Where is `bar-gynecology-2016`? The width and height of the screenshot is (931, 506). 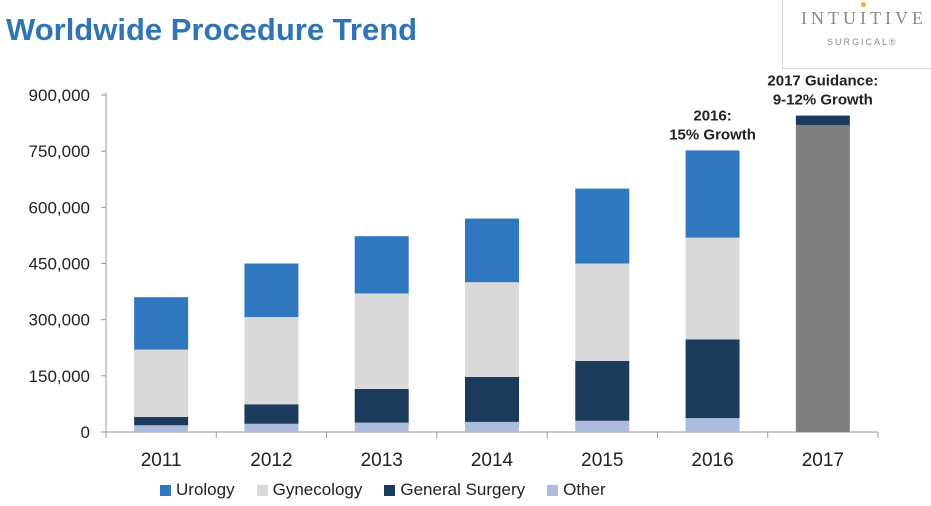
bar-gynecology-2016 is located at coordinates (712, 288).